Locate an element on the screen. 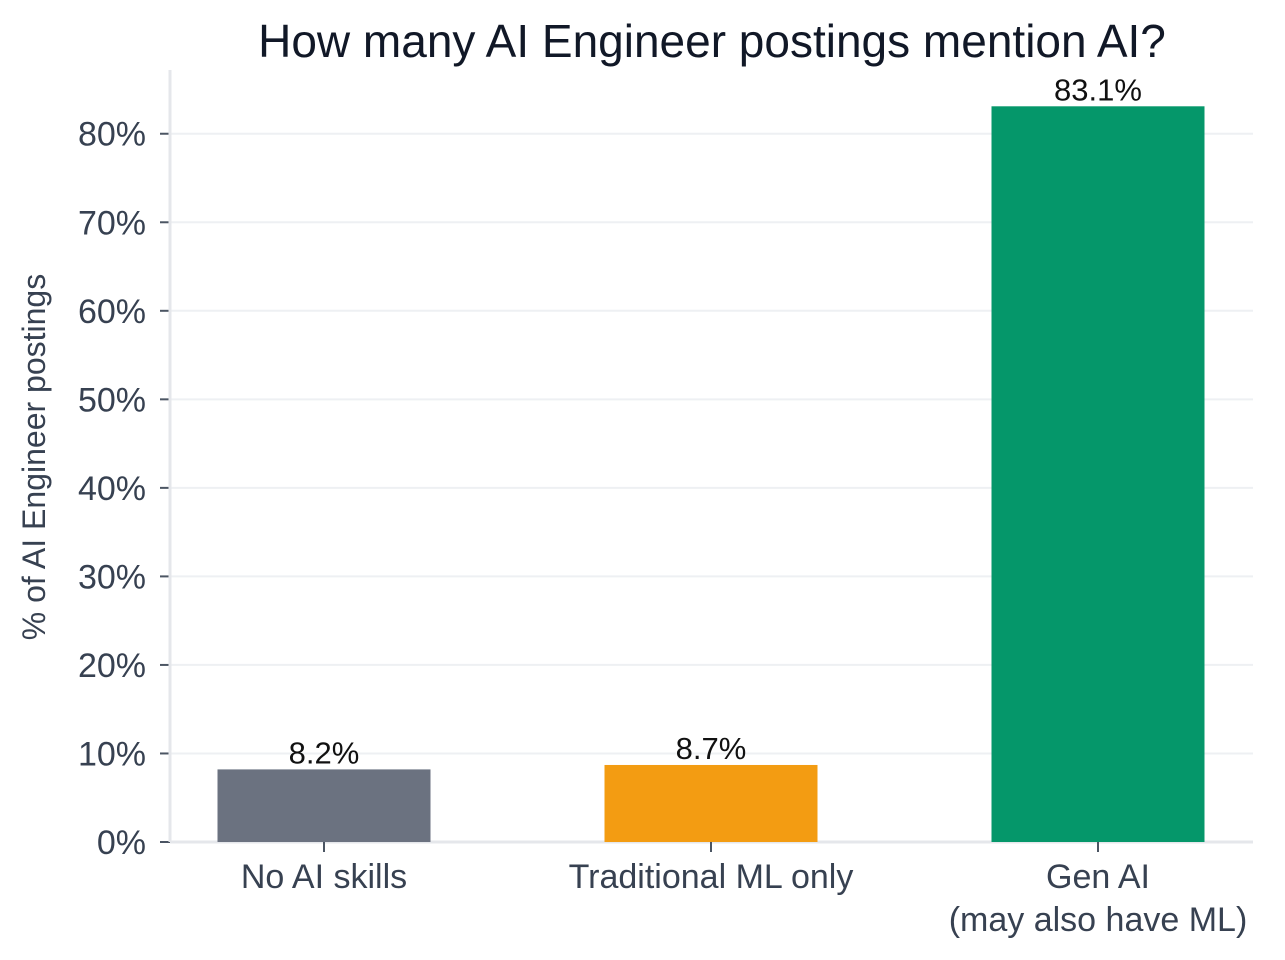 This screenshot has width=1285, height=960. x-tick-label-1-0: Traditional ML only is located at coordinates (711, 877).